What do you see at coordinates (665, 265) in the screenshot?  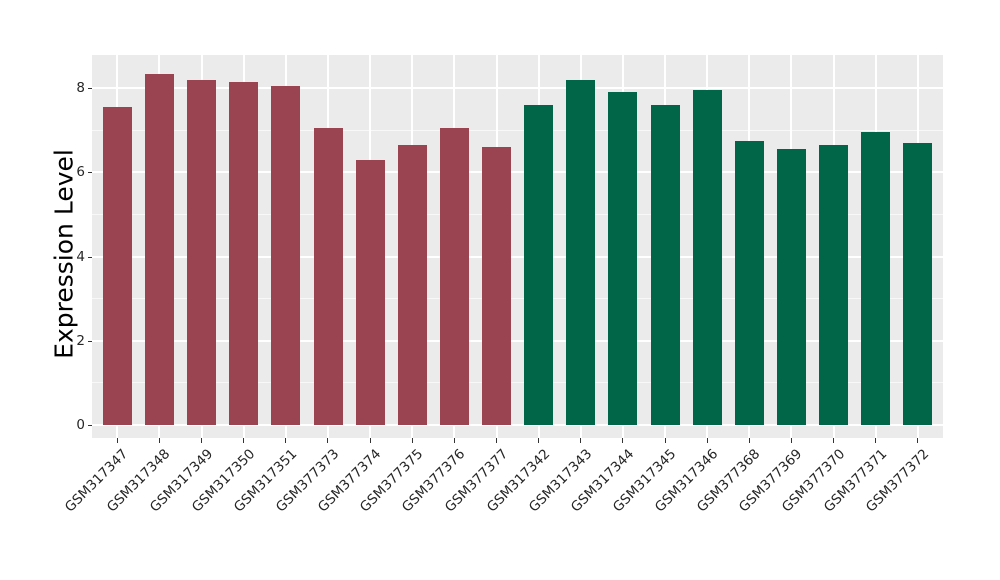 I see `bar-GSM317345` at bounding box center [665, 265].